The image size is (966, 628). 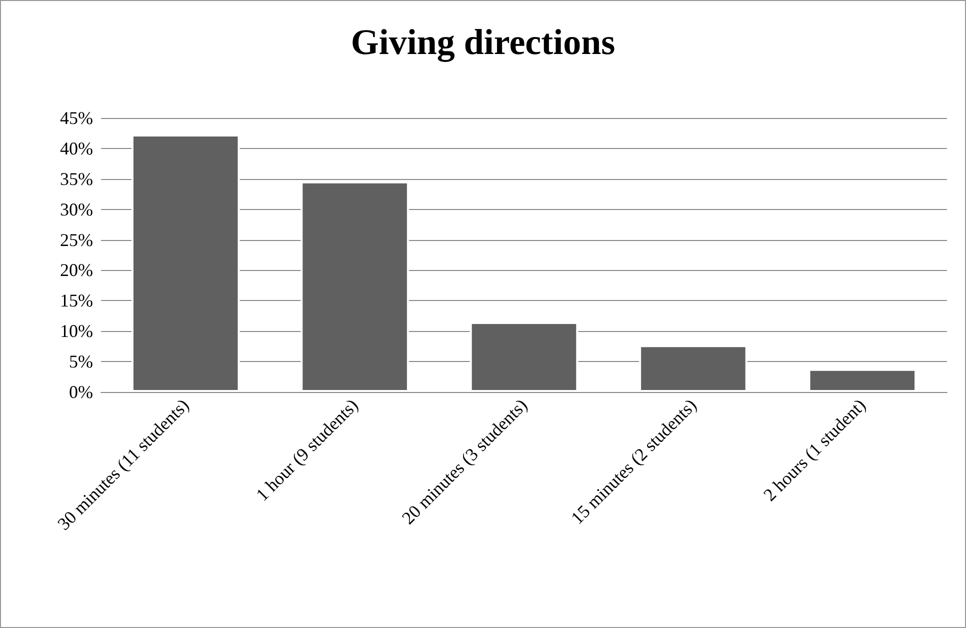 I want to click on y-tick-label: 35%, so click(x=76, y=178).